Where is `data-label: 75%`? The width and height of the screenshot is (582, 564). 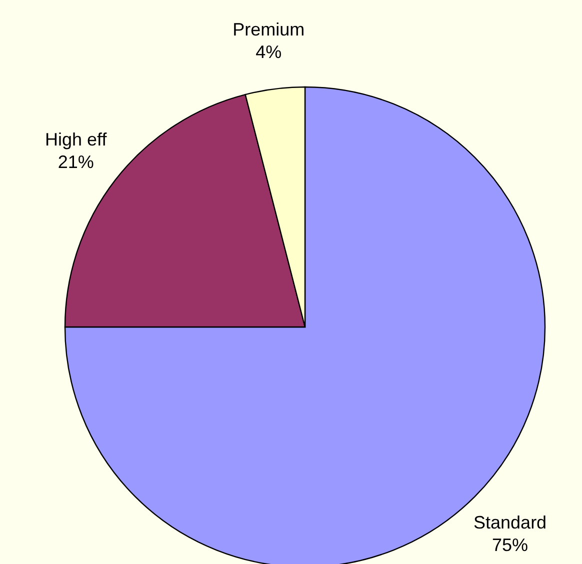
data-label: 75% is located at coordinates (510, 544).